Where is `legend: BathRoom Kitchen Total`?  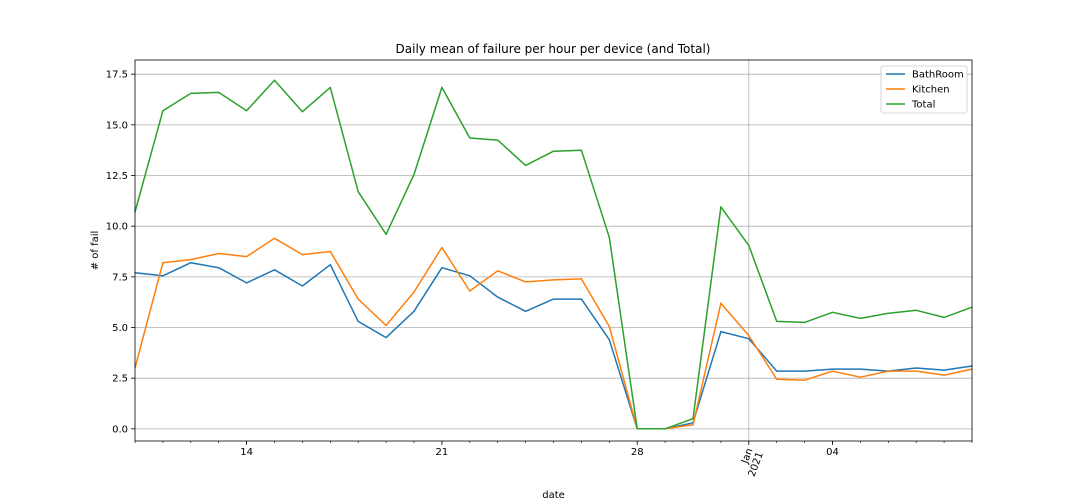 legend: BathRoom Kitchen Total is located at coordinates (924, 89).